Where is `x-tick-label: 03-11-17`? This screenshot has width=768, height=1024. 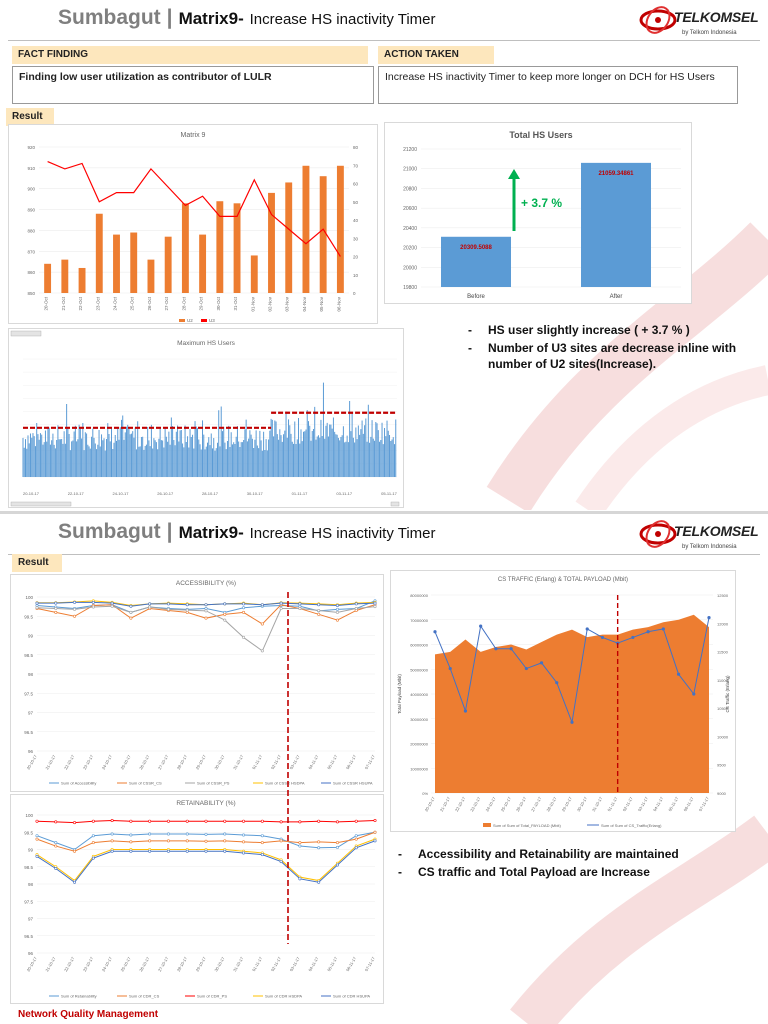 x-tick-label: 03-11-17 is located at coordinates (344, 493).